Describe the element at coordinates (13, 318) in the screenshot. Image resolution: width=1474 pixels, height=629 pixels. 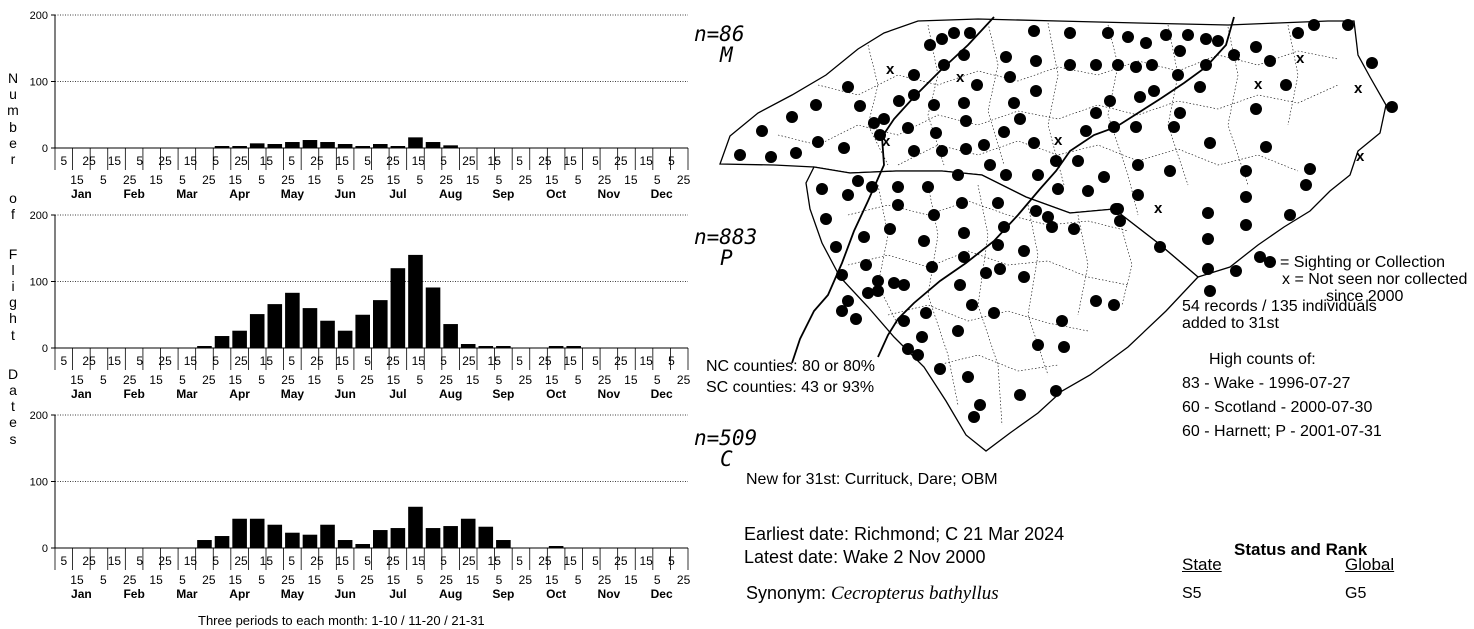
I see `y-axis-label-letter: h` at that location.